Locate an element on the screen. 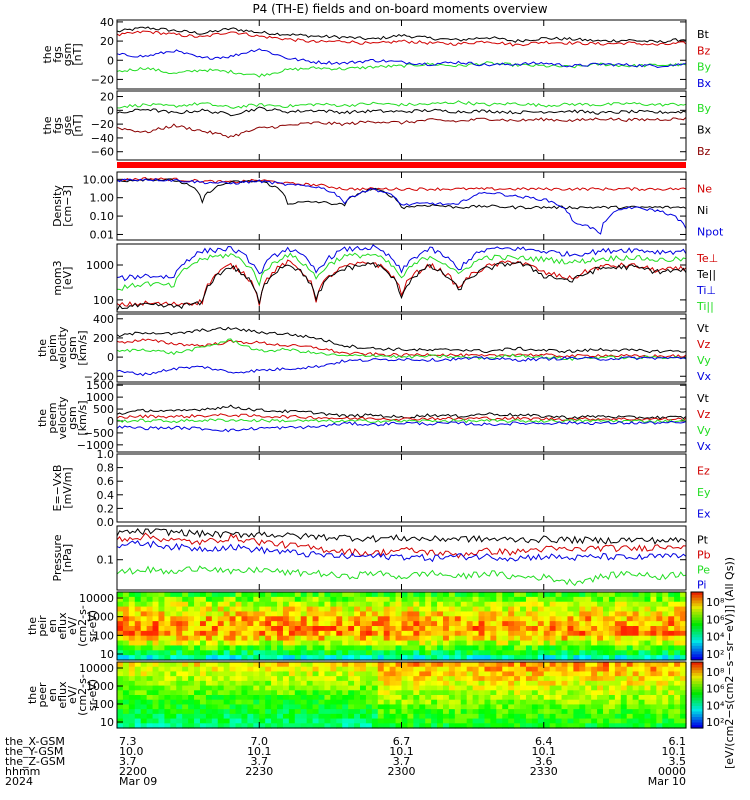 This screenshot has width=750, height=800. temperature-lines is located at coordinates (401, 277).